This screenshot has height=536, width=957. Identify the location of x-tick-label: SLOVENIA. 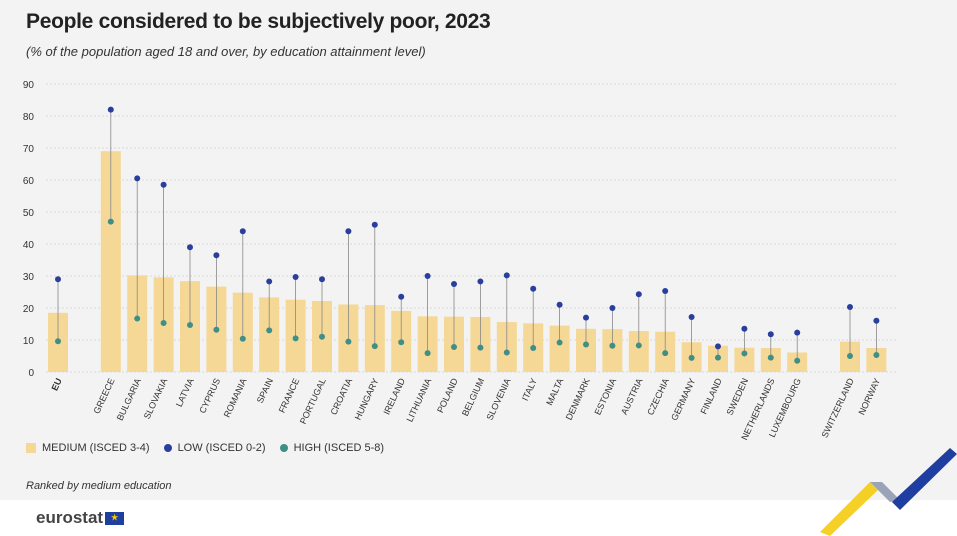
(499, 399).